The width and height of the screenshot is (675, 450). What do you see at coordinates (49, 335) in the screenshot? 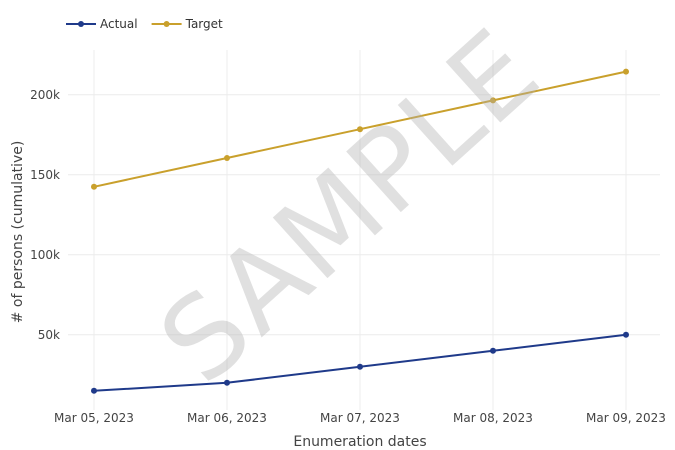
I see `y-tick-label: 50k` at bounding box center [49, 335].